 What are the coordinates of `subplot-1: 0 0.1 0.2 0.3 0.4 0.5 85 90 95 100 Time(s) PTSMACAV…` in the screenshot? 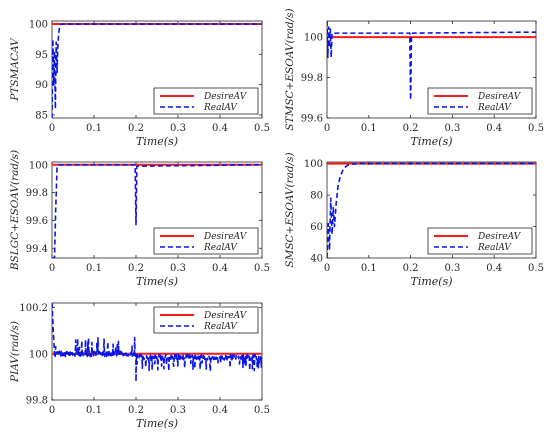 It's located at (139, 84).